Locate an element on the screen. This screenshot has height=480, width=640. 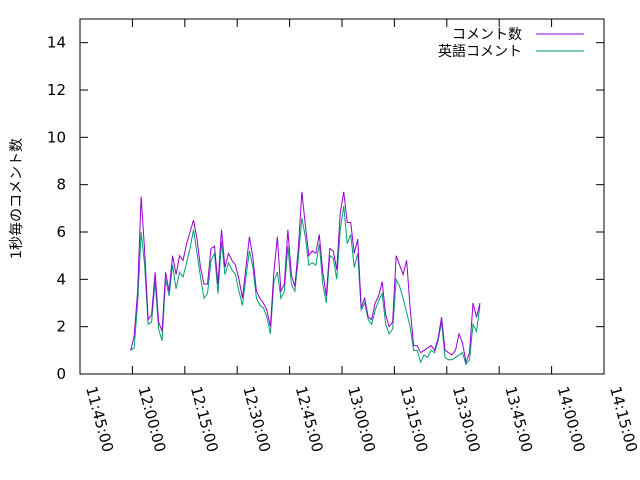
x-tick-label: 12:45:00 is located at coordinates (309, 419).